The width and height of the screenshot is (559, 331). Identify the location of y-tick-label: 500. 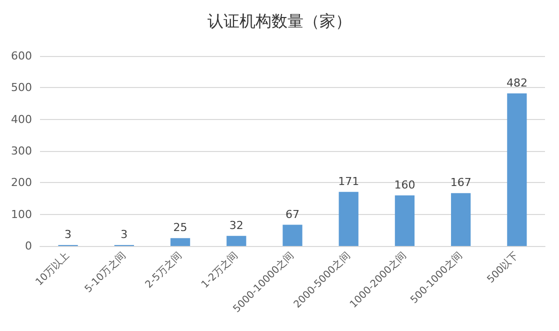
(21, 87).